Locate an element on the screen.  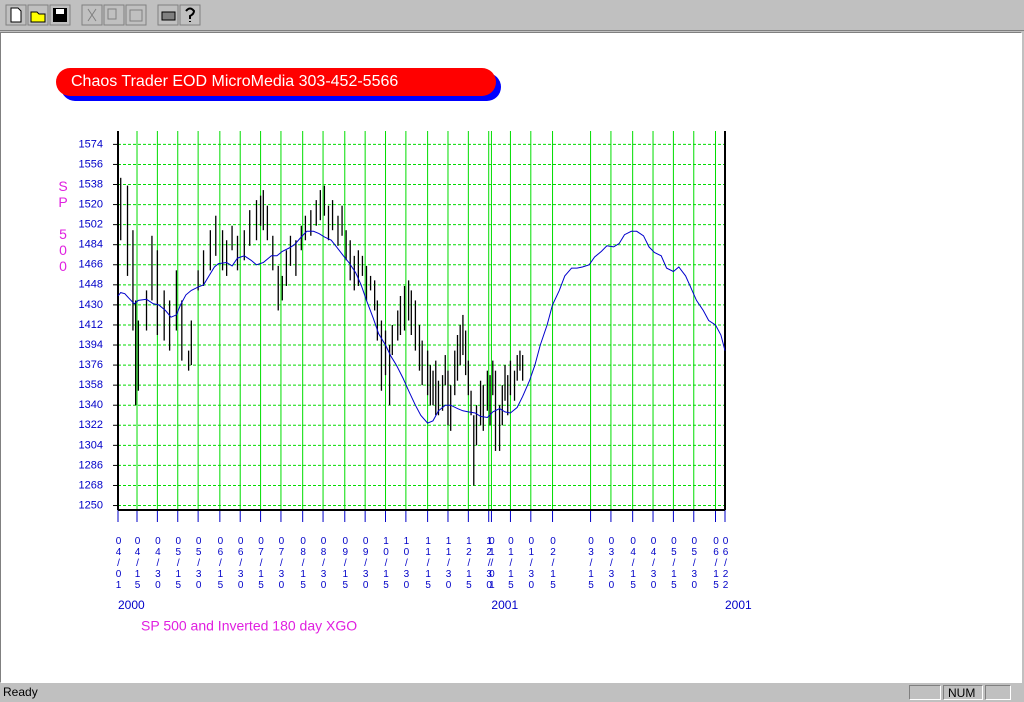
x-tick-label: 08/15 is located at coordinates (303, 563).